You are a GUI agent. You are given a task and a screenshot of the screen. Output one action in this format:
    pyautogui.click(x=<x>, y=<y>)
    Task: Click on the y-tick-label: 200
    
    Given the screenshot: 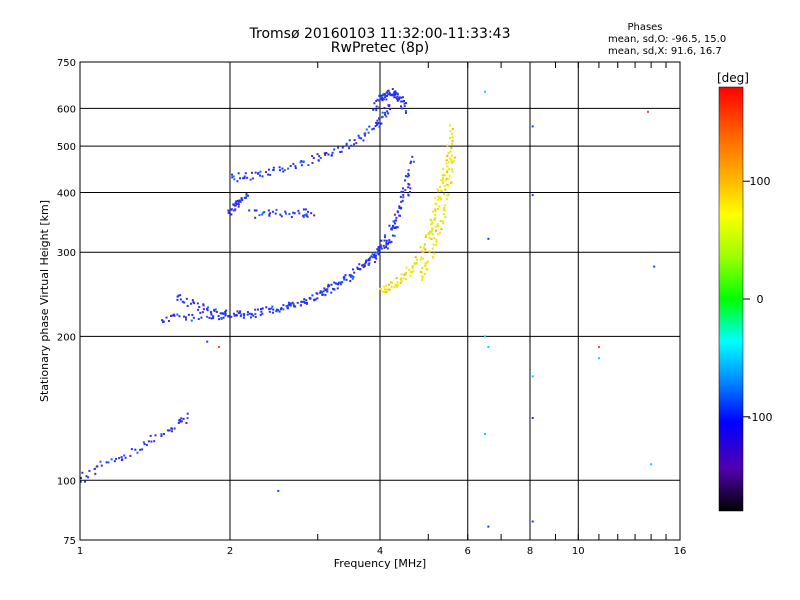 What is the action you would take?
    pyautogui.click(x=66, y=337)
    